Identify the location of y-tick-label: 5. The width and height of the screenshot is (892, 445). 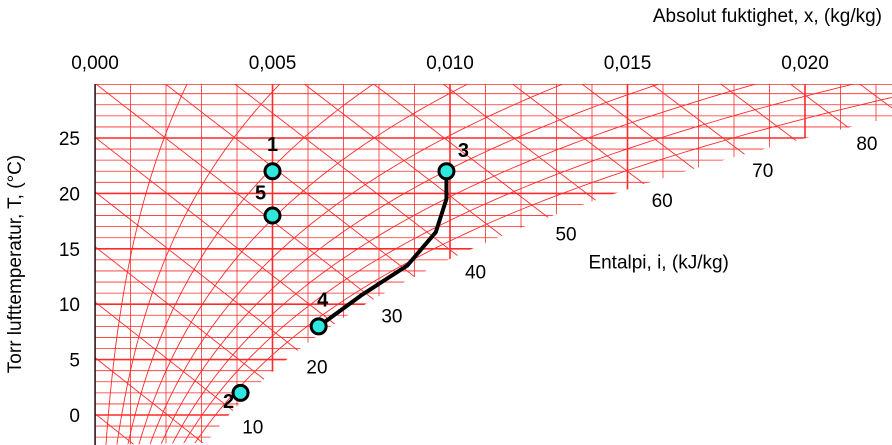
(74, 361).